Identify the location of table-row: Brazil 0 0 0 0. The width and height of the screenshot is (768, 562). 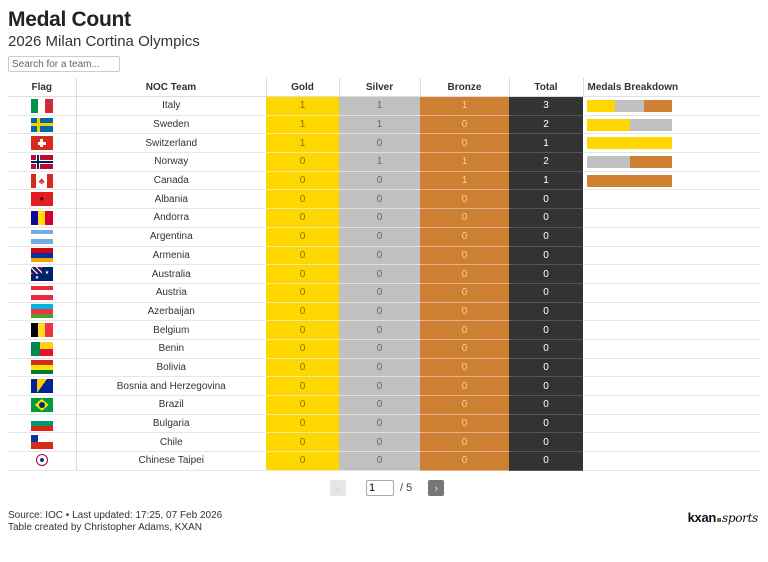
(384, 405).